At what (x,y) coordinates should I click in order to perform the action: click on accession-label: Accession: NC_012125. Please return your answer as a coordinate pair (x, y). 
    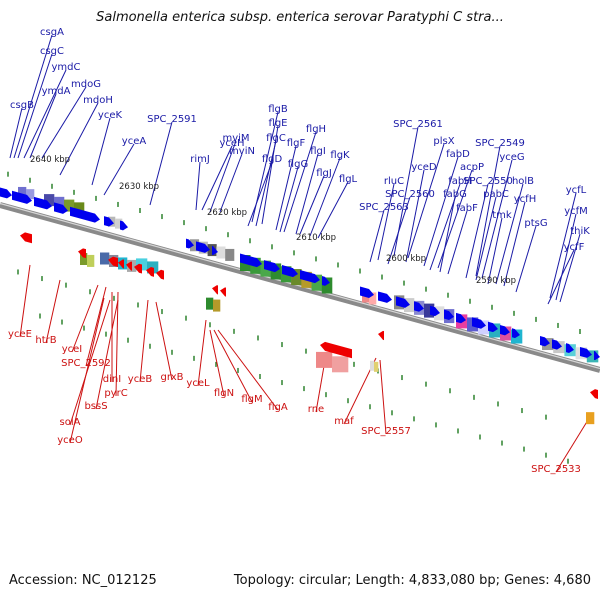
    Looking at the image, I should click on (83, 580).